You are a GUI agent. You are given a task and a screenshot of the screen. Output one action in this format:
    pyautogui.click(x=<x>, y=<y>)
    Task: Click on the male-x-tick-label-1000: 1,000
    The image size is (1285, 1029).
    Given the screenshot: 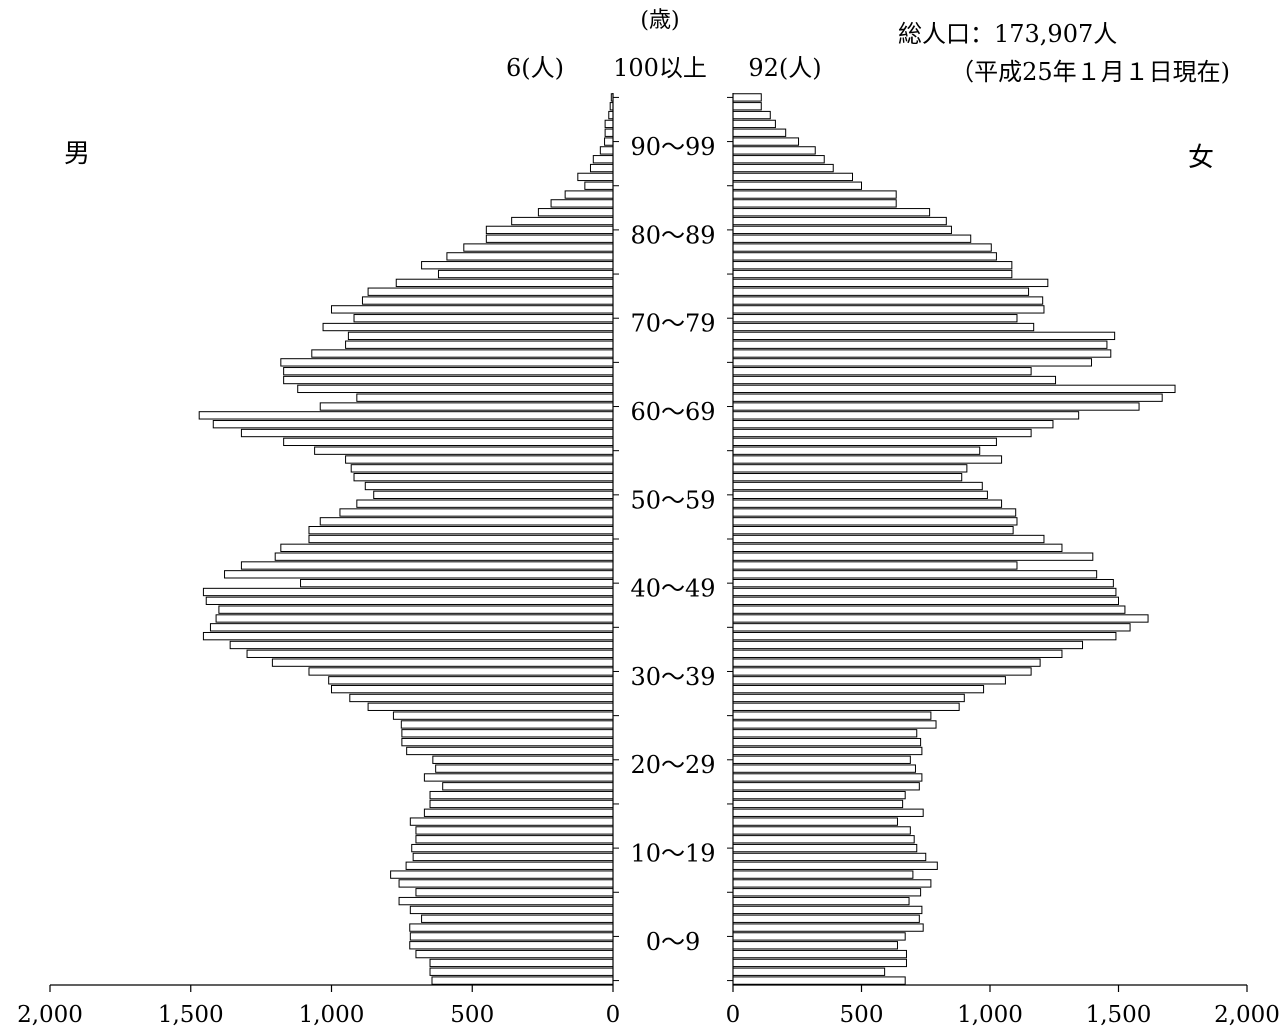 What is the action you would take?
    pyautogui.click(x=332, y=1015)
    